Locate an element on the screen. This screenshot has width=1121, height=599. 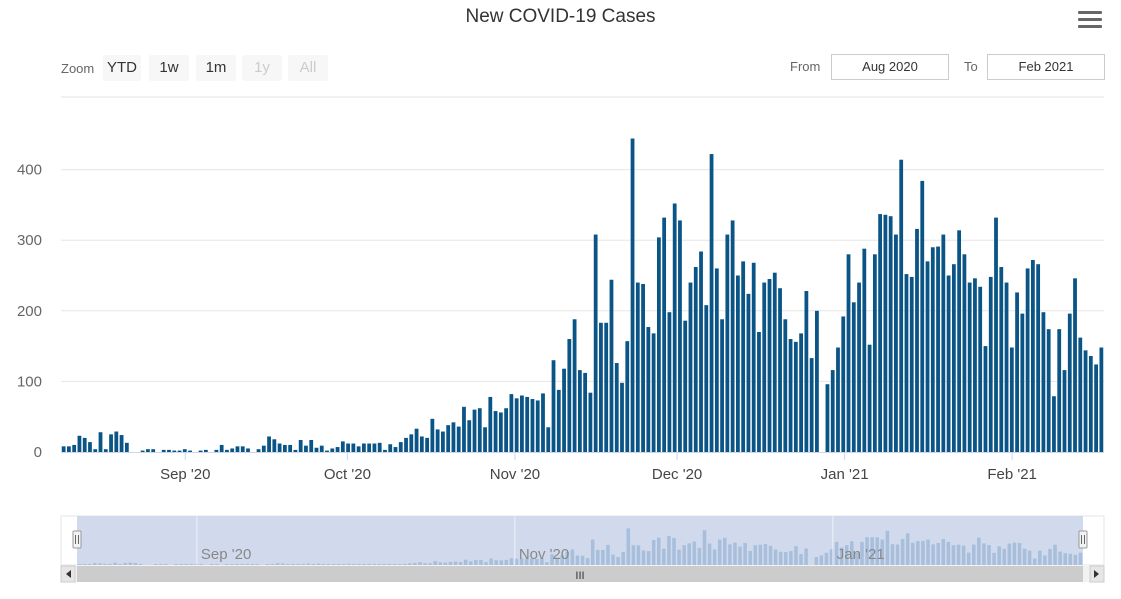
scrollbar-left-arrow is located at coordinates (68, 574).